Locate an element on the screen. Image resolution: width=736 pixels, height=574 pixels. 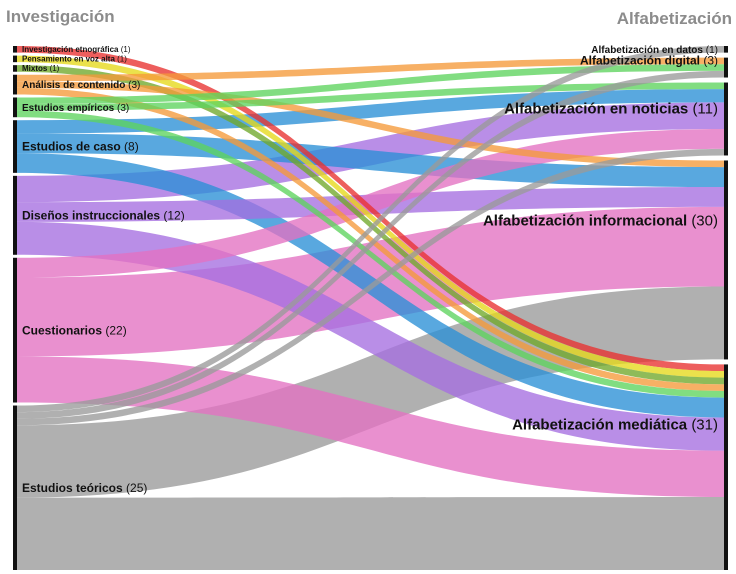
left-node-investigacion-etnografica is located at coordinates (15, 49).